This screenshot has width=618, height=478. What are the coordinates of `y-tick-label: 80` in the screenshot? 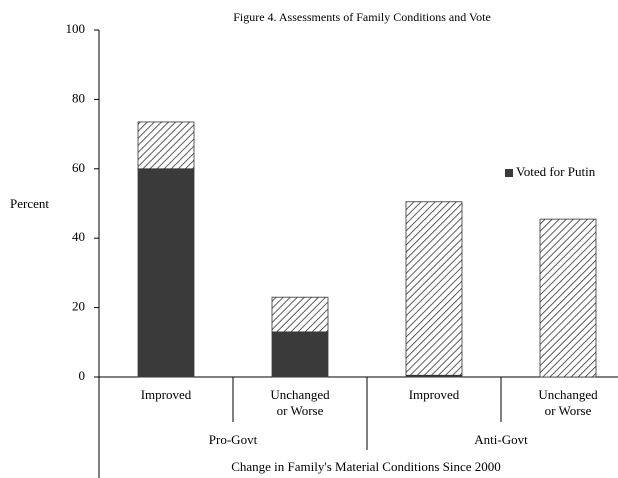 It's located at (78, 97).